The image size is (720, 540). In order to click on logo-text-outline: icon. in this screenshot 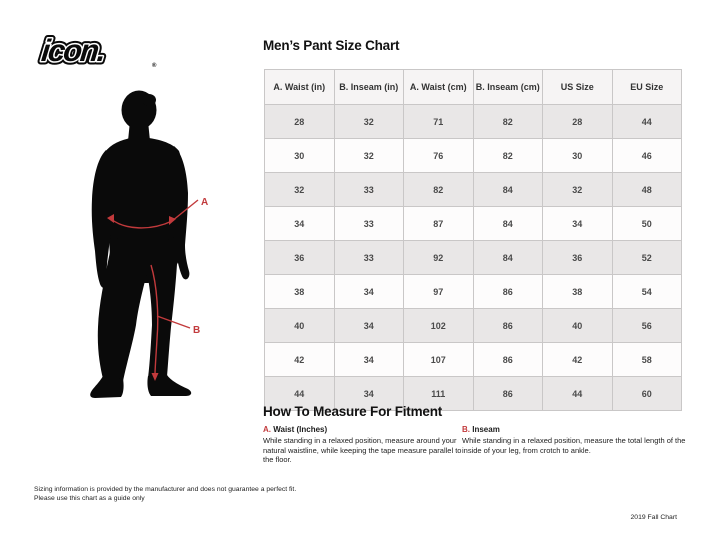, I will do `click(73, 50)`.